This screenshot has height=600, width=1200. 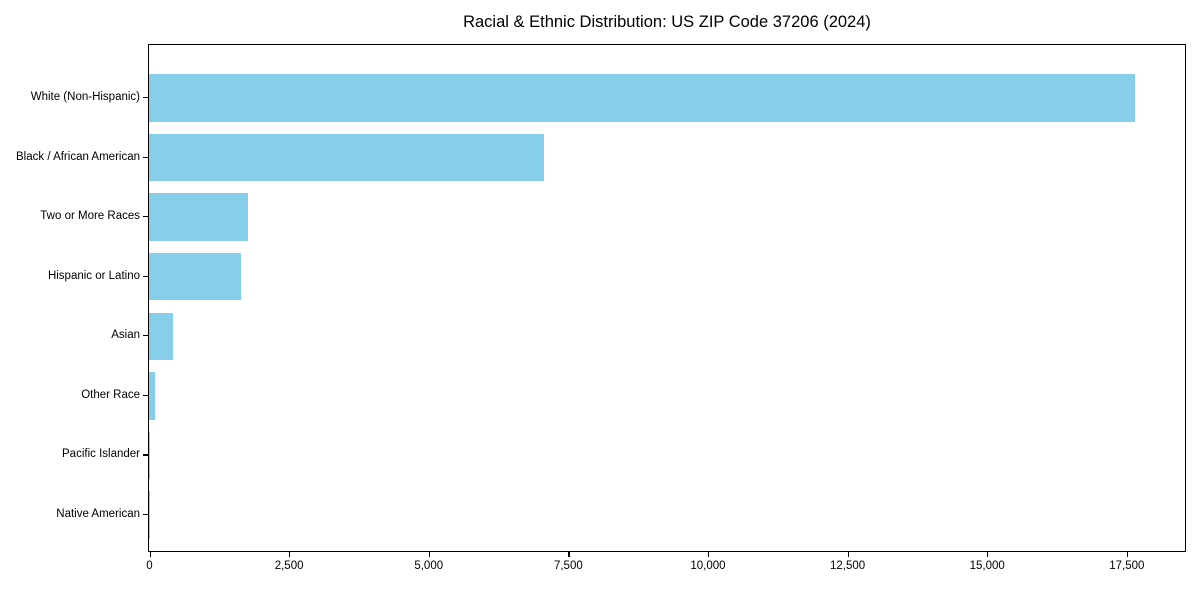 I want to click on x-tick-label: 2,500, so click(x=289, y=566).